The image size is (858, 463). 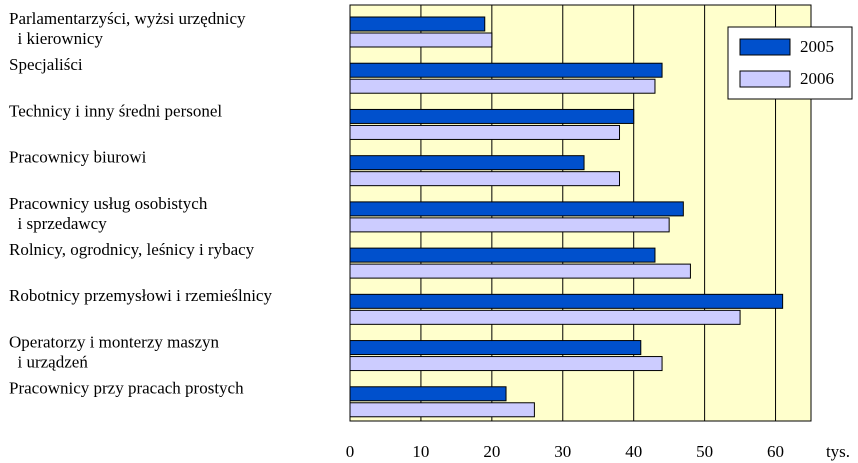 I want to click on legend-label: 2005, so click(x=817, y=46).